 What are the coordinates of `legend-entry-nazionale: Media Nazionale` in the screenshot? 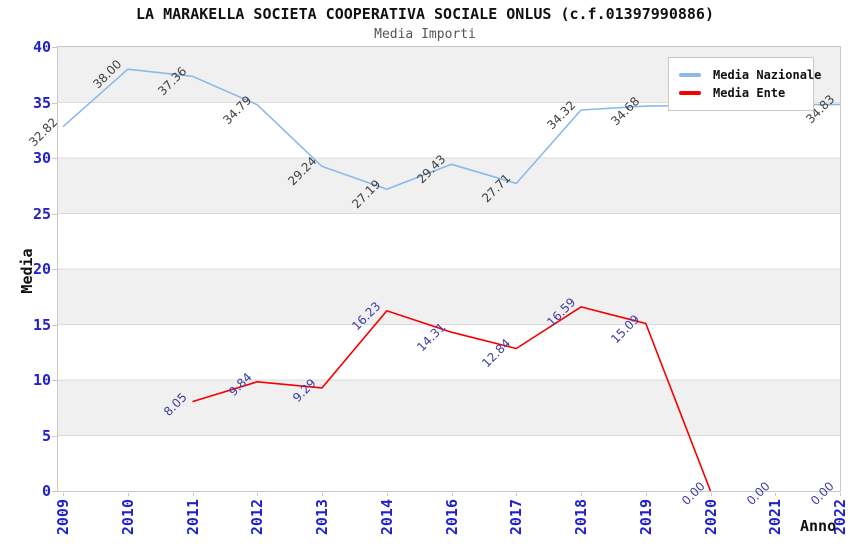 It's located at (750, 75).